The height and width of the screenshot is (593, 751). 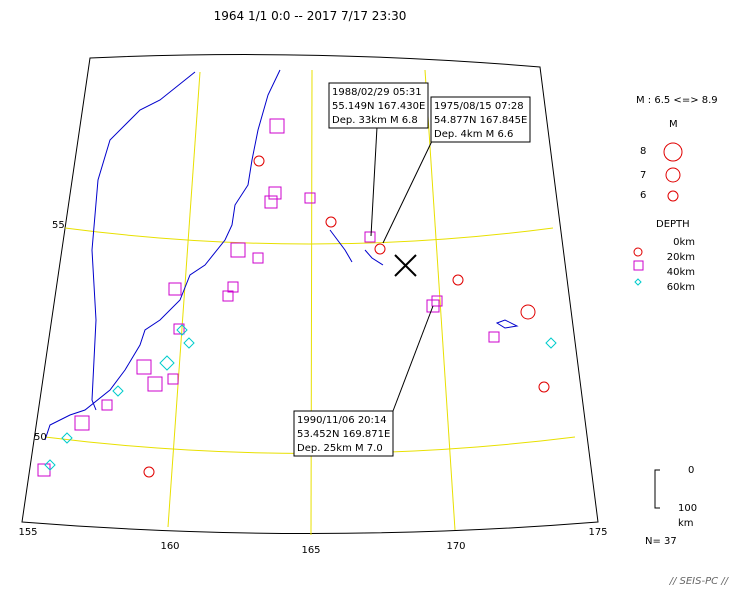 I want to click on callout-line: Dep. 25km M 7.0, so click(x=340, y=448).